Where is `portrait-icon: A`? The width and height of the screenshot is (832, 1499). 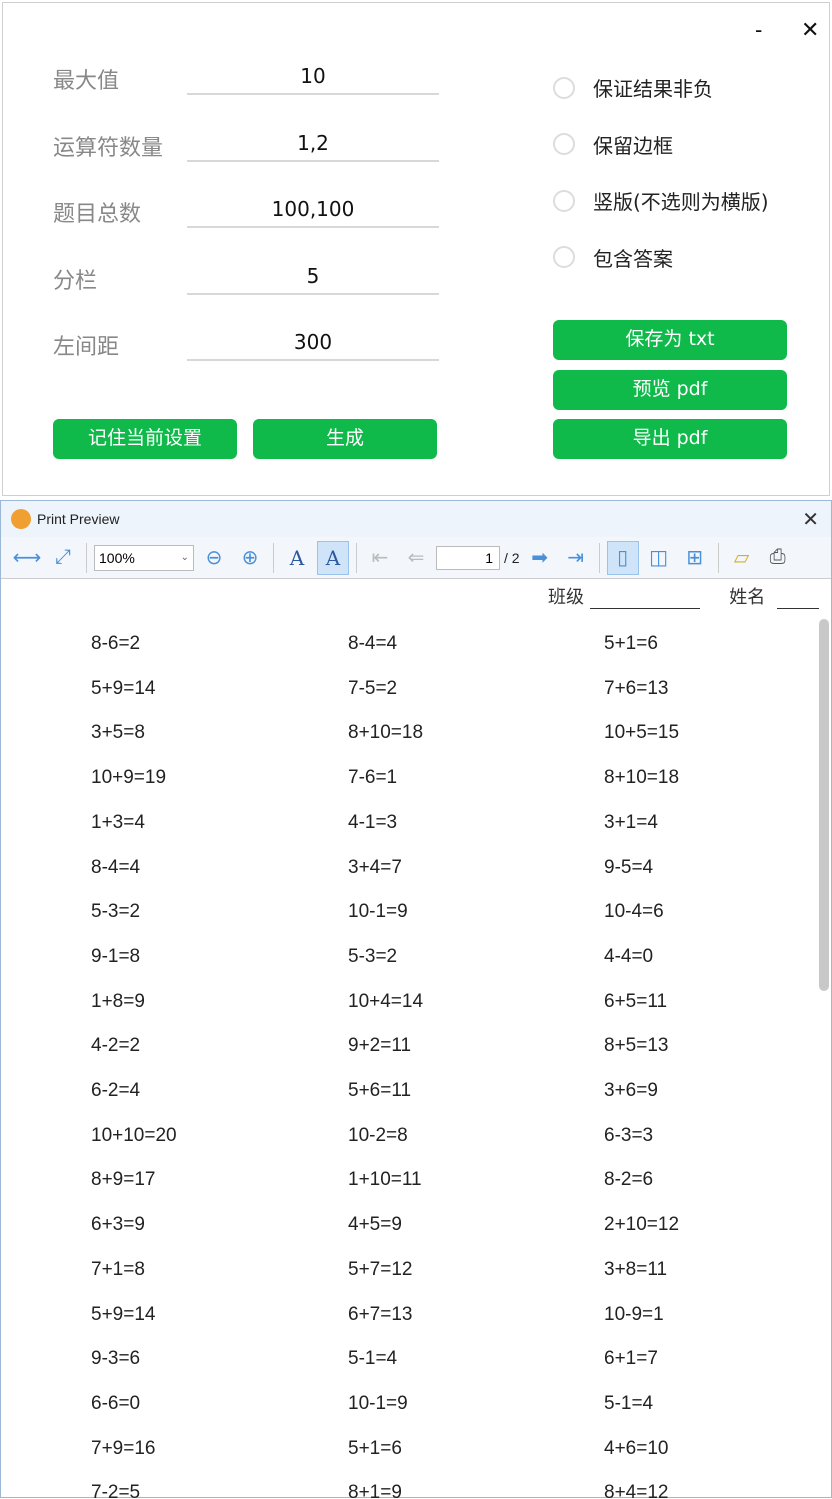 portrait-icon: A is located at coordinates (297, 557).